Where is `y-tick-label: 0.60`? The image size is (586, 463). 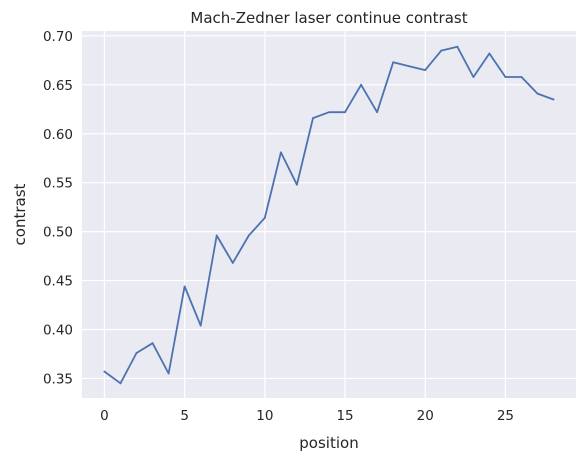 y-tick-label: 0.60 is located at coordinates (58, 135).